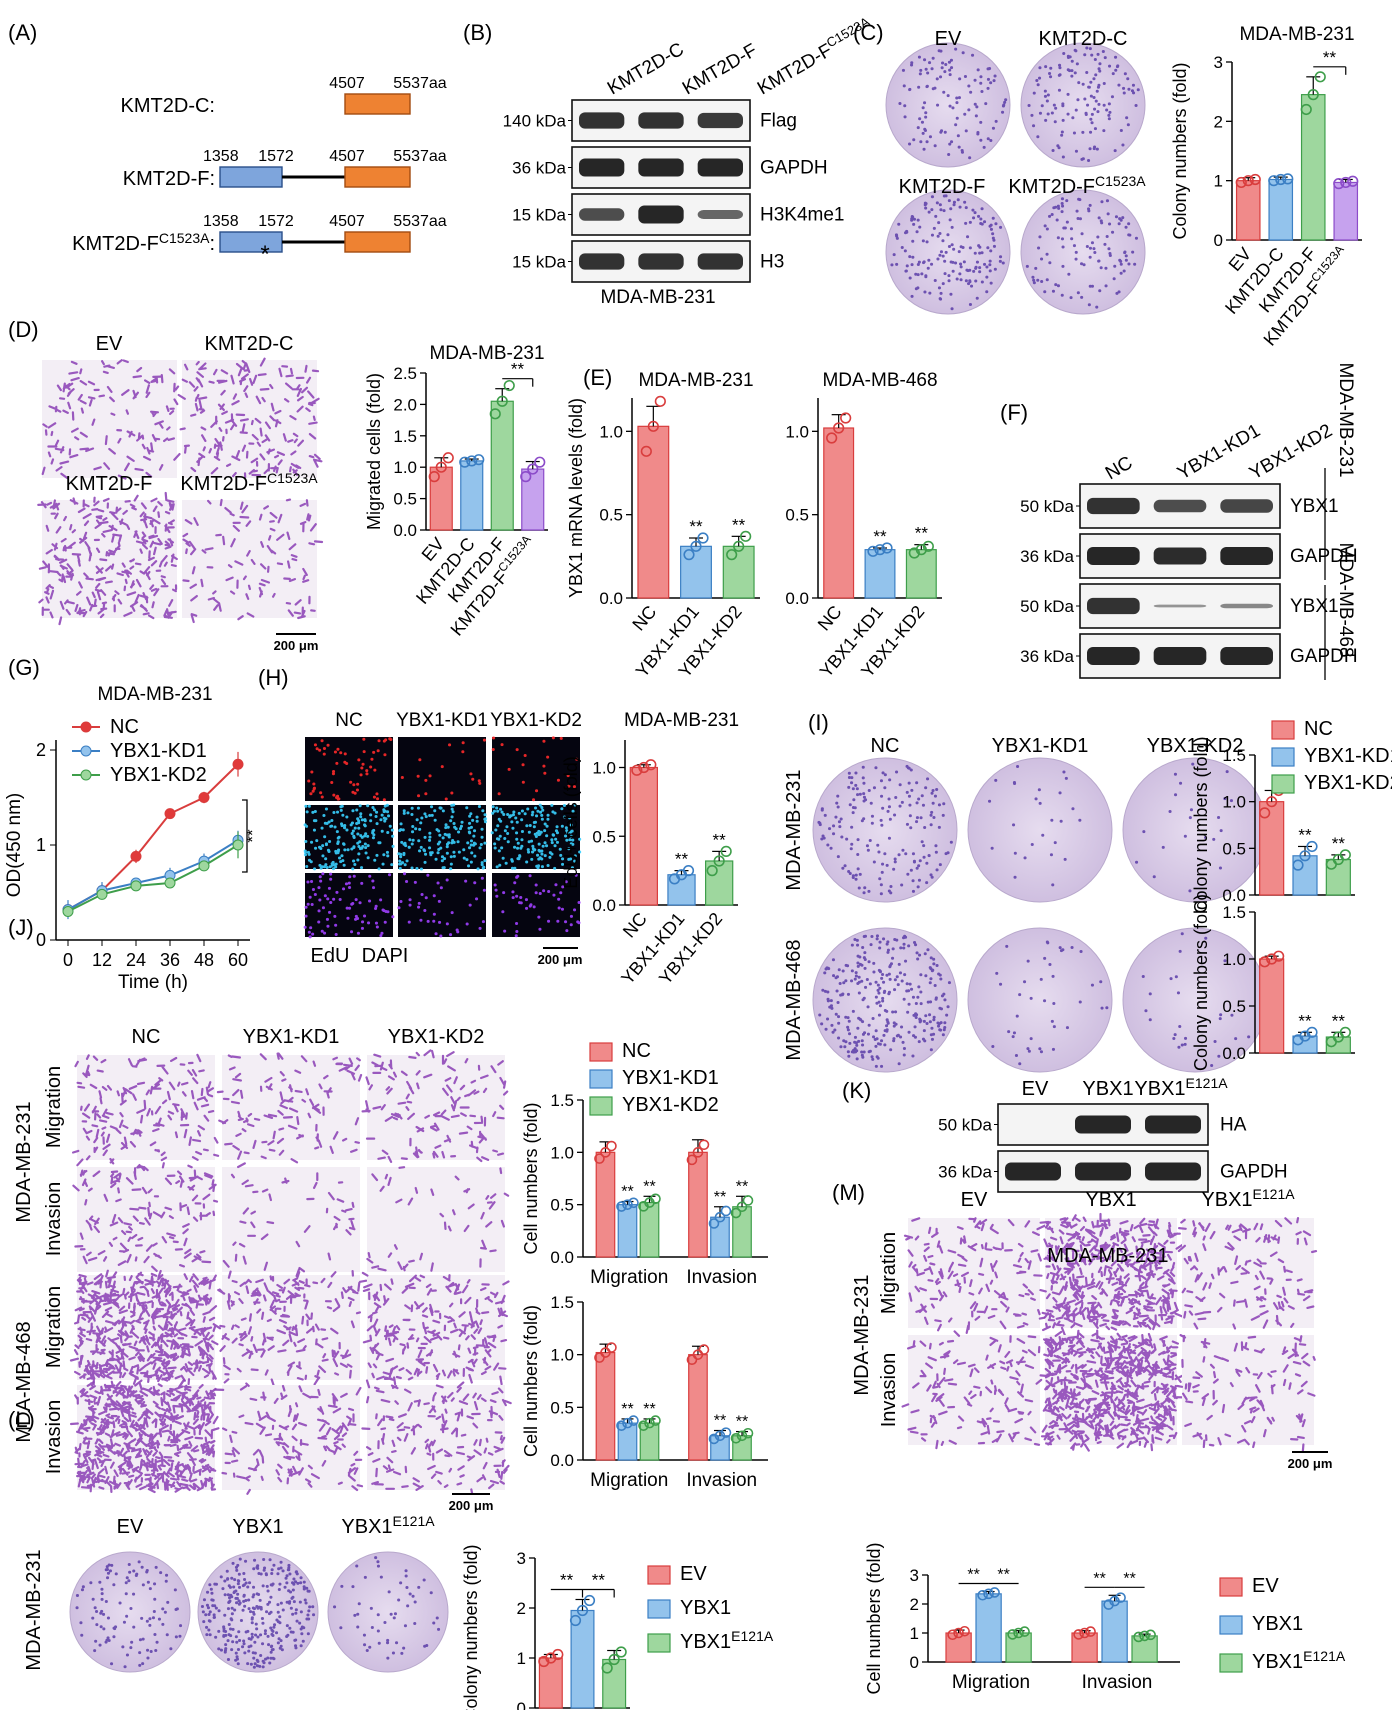 The height and width of the screenshot is (1710, 1392). I want to click on y-tick-label: 2, so click(914, 1604).